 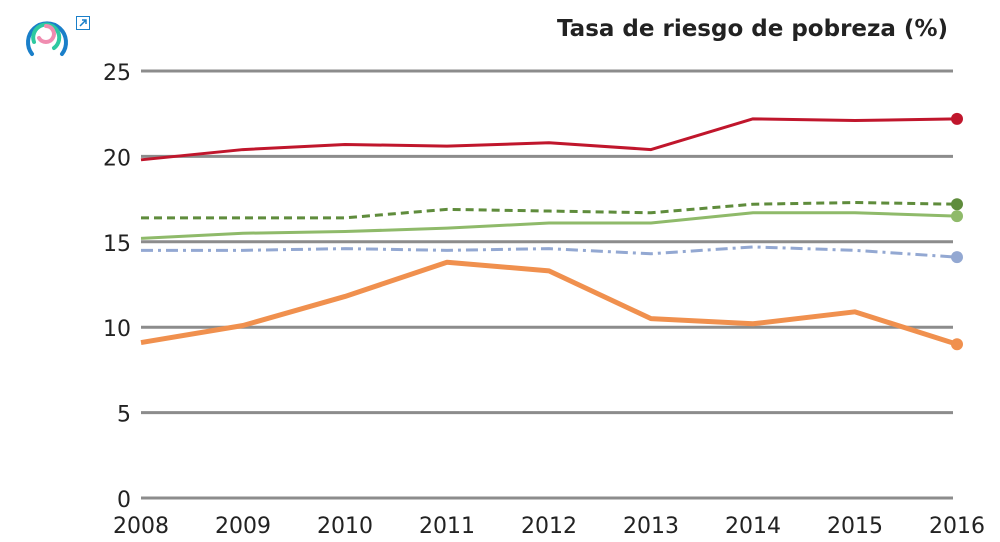 I want to click on x-tick-label: 2016, so click(x=957, y=526).